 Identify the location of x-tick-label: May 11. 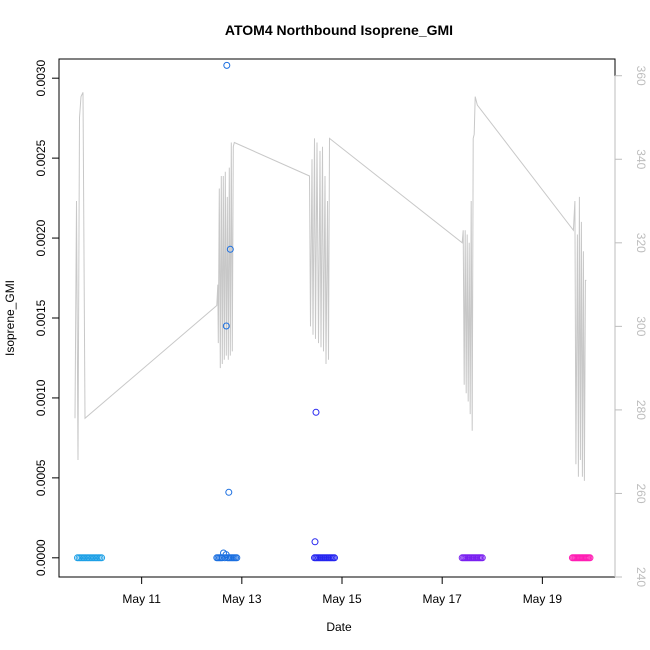
(141, 599).